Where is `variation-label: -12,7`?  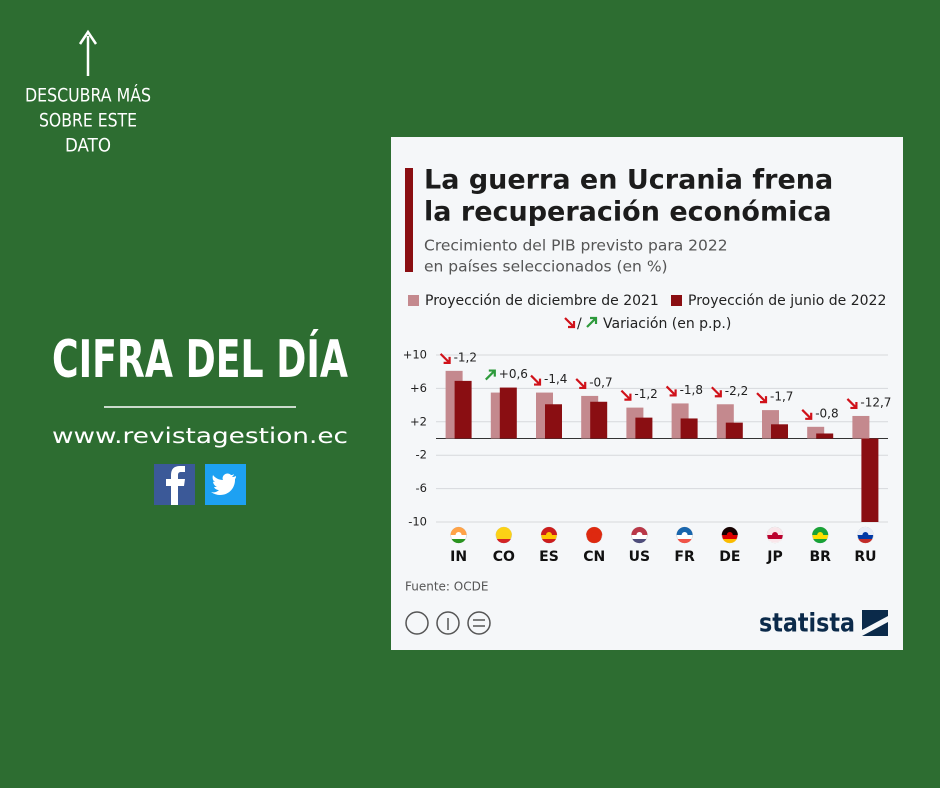
variation-label: -12,7 is located at coordinates (875, 402).